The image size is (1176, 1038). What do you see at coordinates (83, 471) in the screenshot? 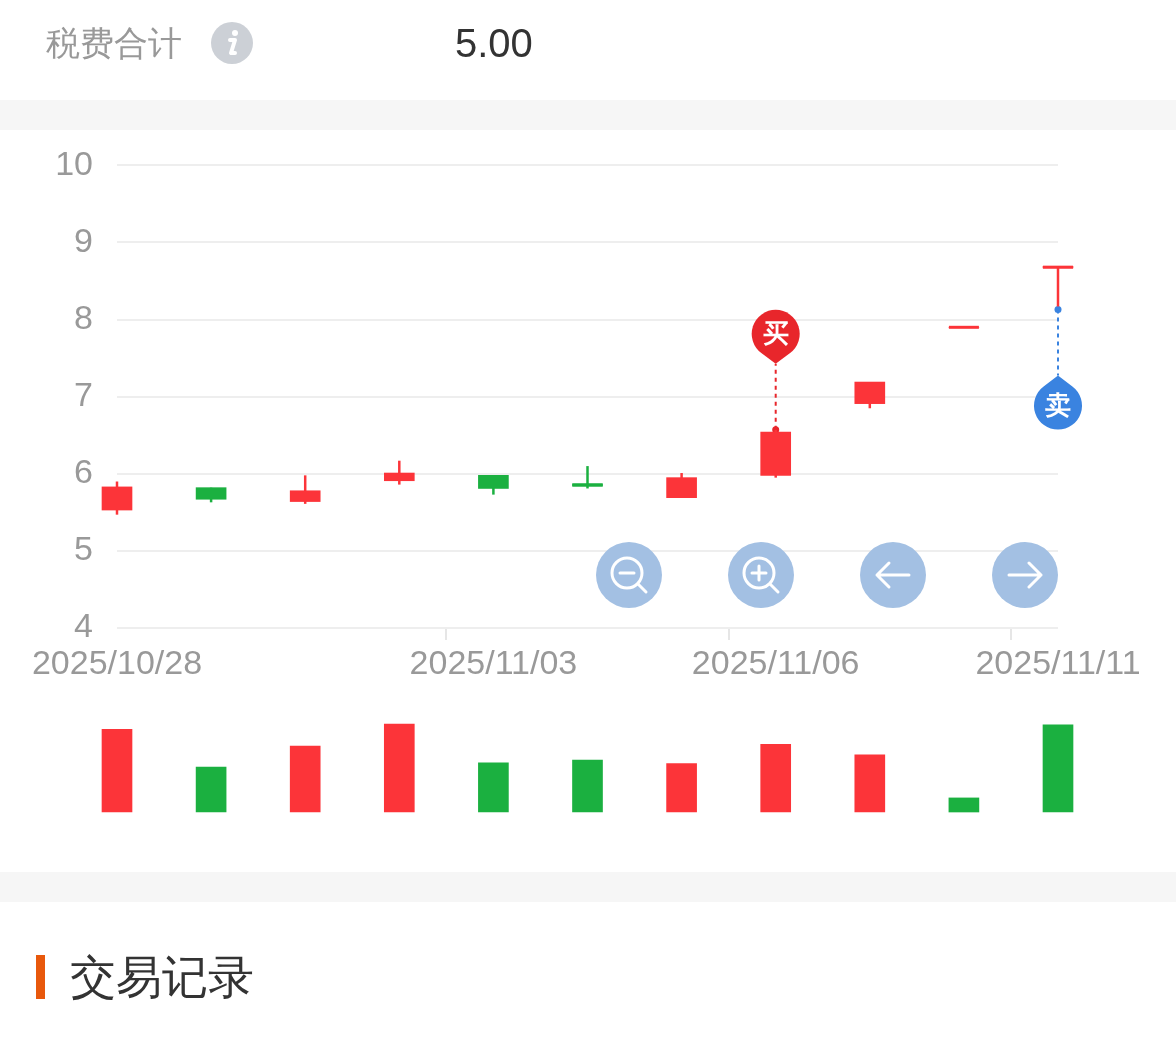
I see `y-tick-label: 6` at bounding box center [83, 471].